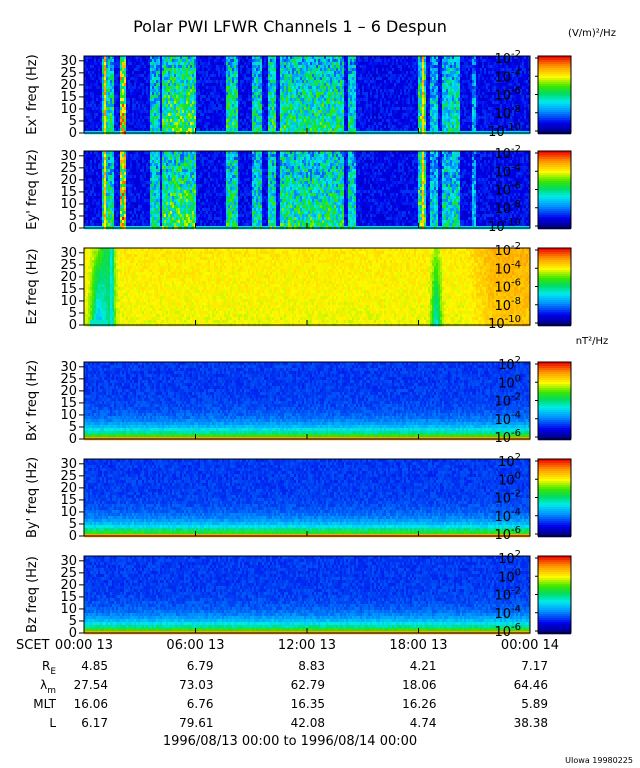  What do you see at coordinates (196, 723) in the screenshot?
I see `ephemeris-value: 79.61` at bounding box center [196, 723].